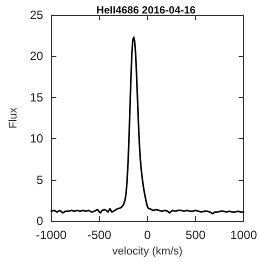 The width and height of the screenshot is (260, 262). Describe the element at coordinates (37, 97) in the screenshot. I see `y-tick-label: 15` at that location.